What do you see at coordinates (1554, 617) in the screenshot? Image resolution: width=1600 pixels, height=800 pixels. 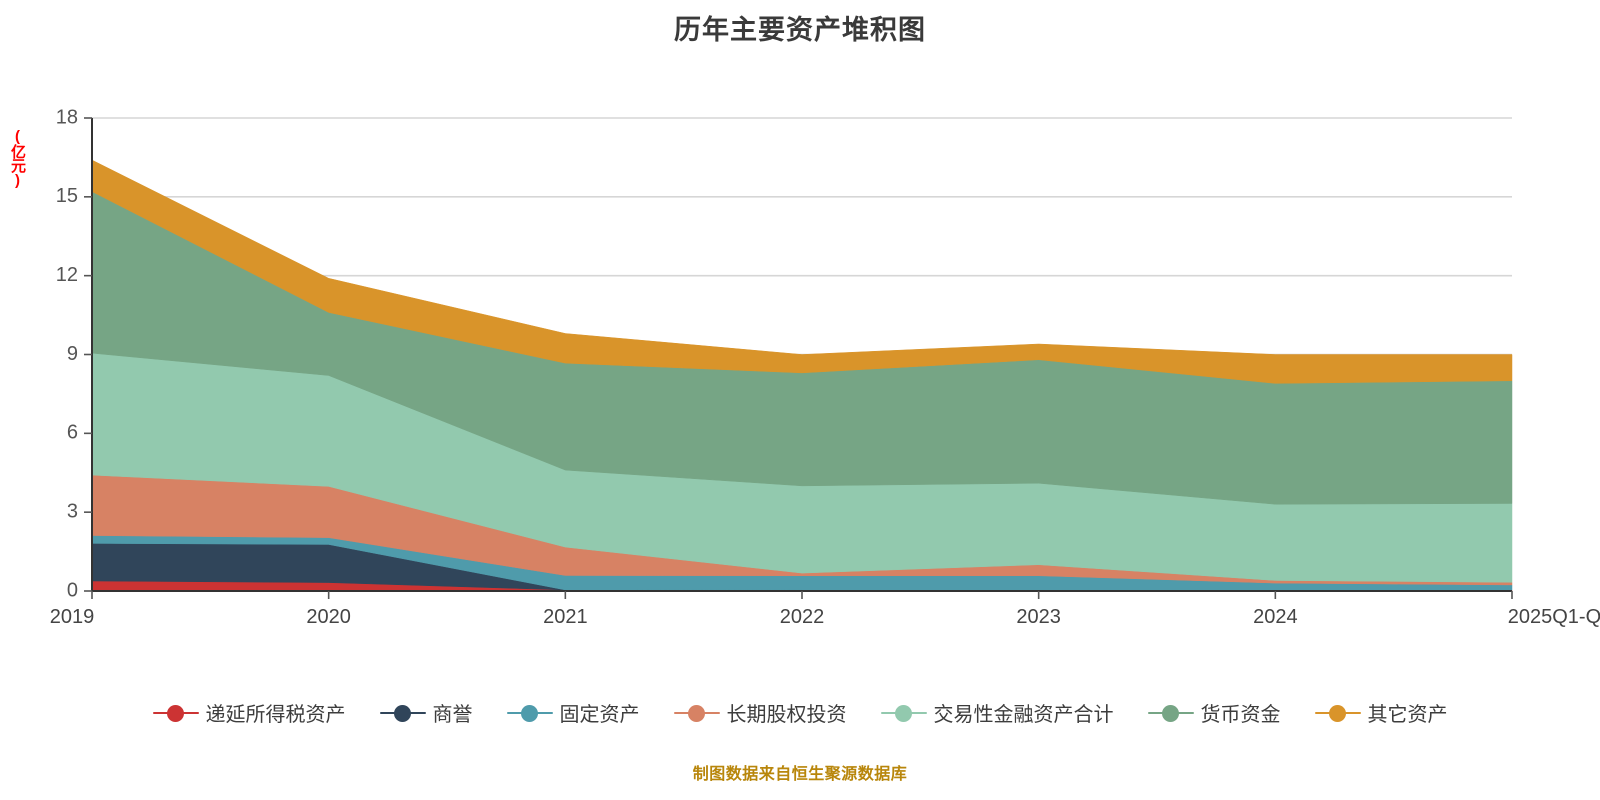 I see `x-axis-tick-label: 2025Q1-Q3` at bounding box center [1554, 617].